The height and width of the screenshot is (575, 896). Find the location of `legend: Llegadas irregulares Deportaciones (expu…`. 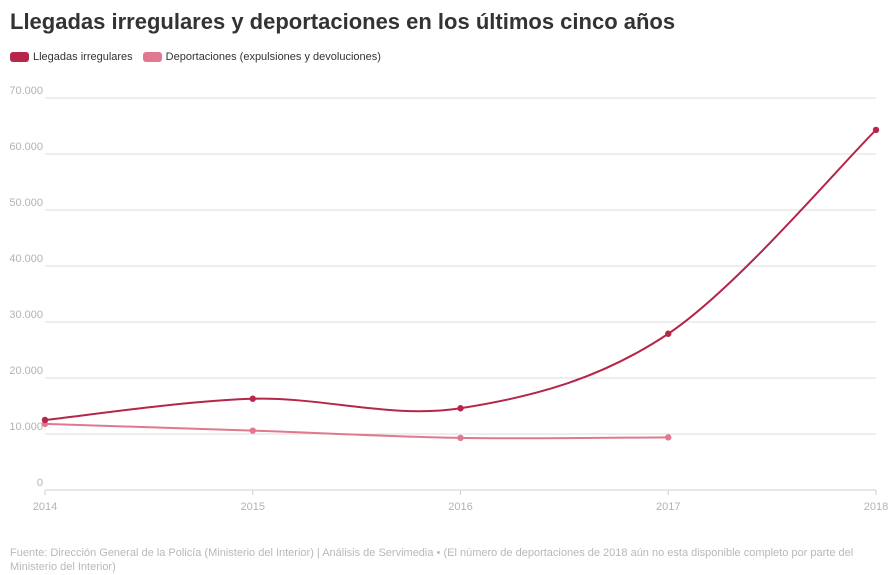

legend: Llegadas irregulares Deportaciones (expu… is located at coordinates (195, 57).